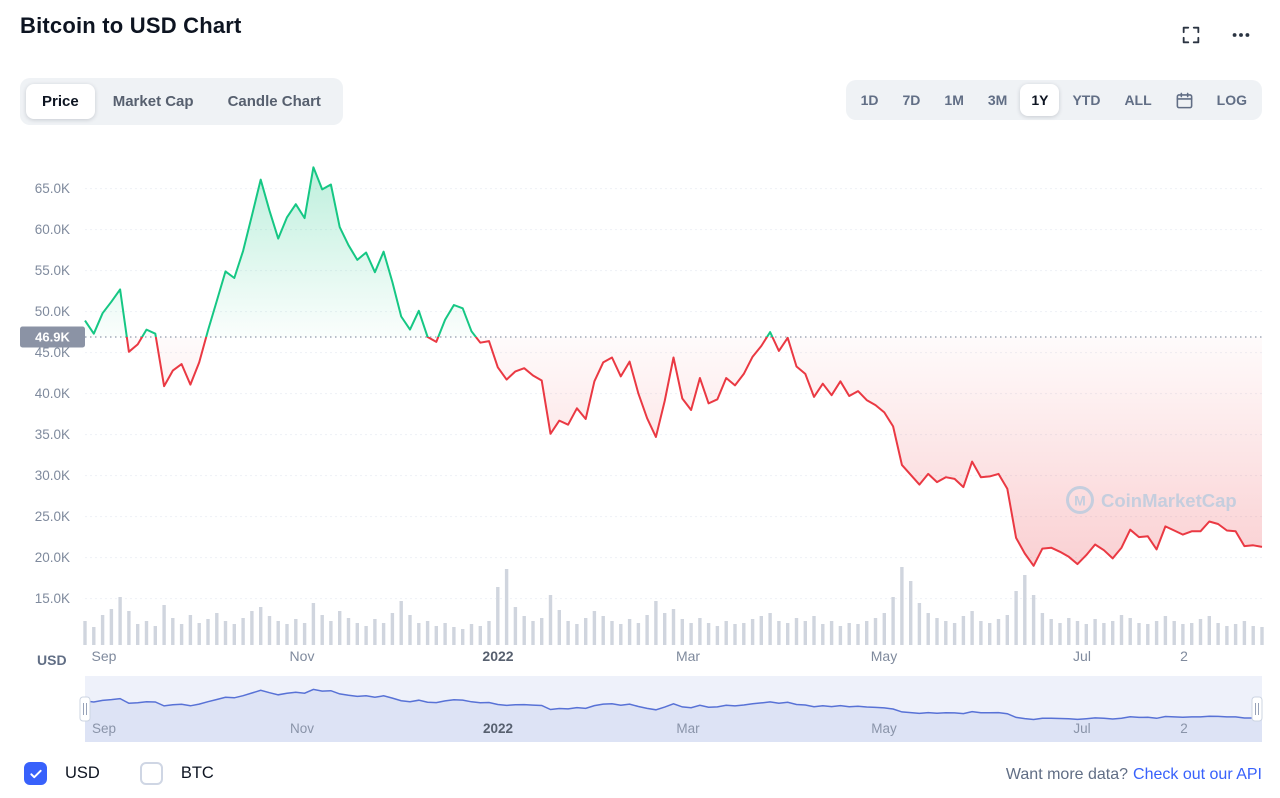 The height and width of the screenshot is (798, 1280). Describe the element at coordinates (673, 606) in the screenshot. I see `volume-bars` at that location.